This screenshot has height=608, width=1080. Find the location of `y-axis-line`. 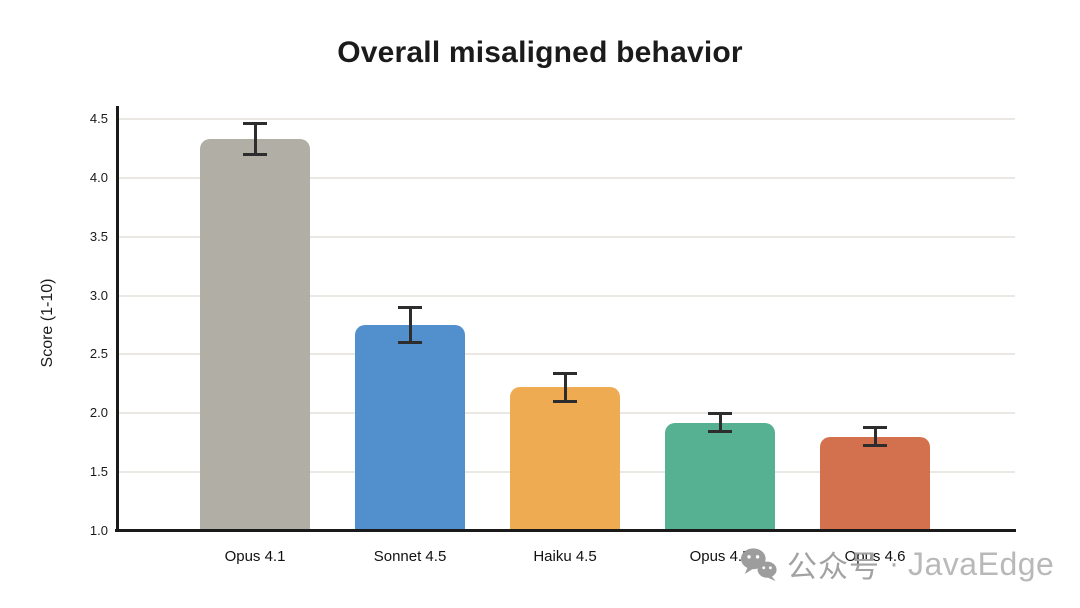

y-axis-line is located at coordinates (117, 319).